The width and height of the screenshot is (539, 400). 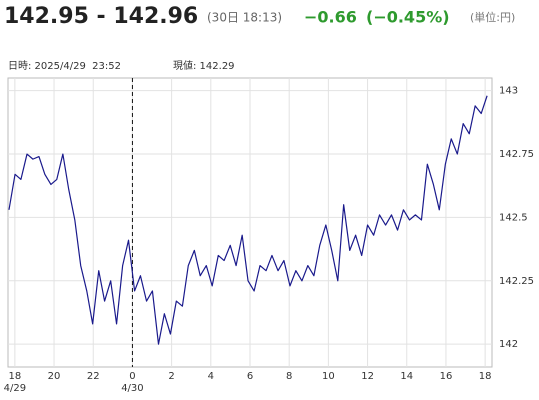 What do you see at coordinates (508, 91) in the screenshot?
I see `y-tick-label: 143` at bounding box center [508, 91].